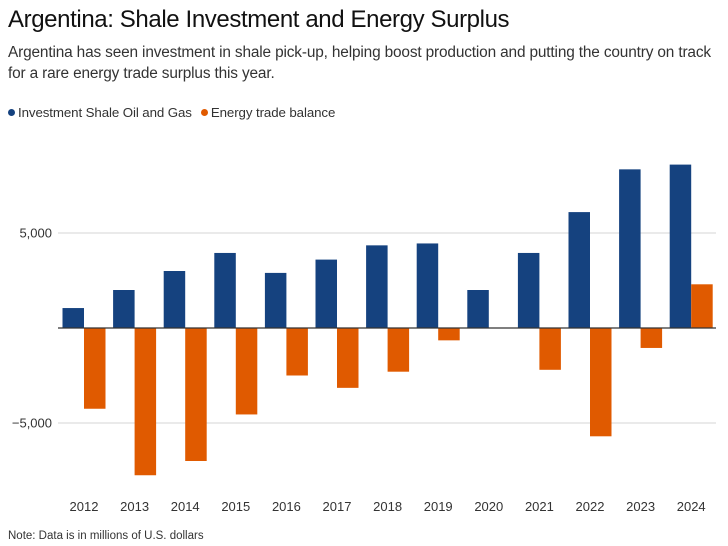 This screenshot has width=728, height=546. Describe the element at coordinates (11, 112) in the screenshot. I see `legend-dot-investment-icon` at that location.